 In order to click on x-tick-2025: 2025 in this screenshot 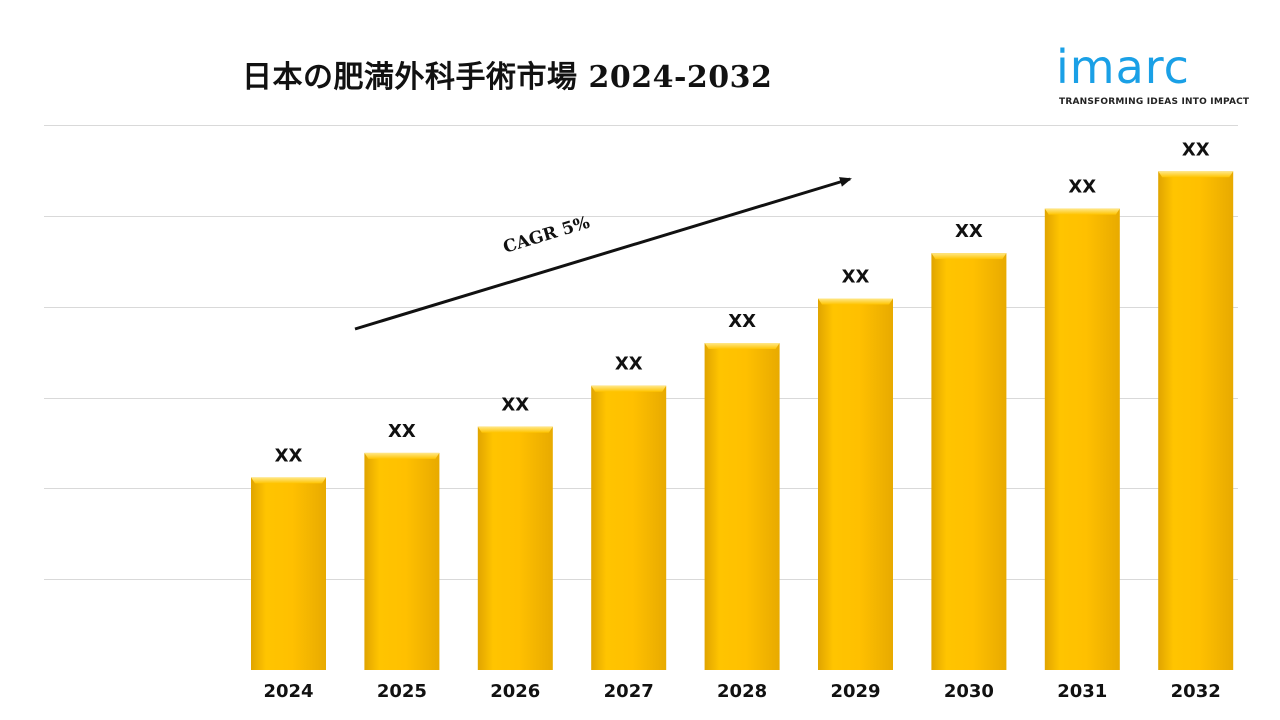, I will do `click(402, 691)`.